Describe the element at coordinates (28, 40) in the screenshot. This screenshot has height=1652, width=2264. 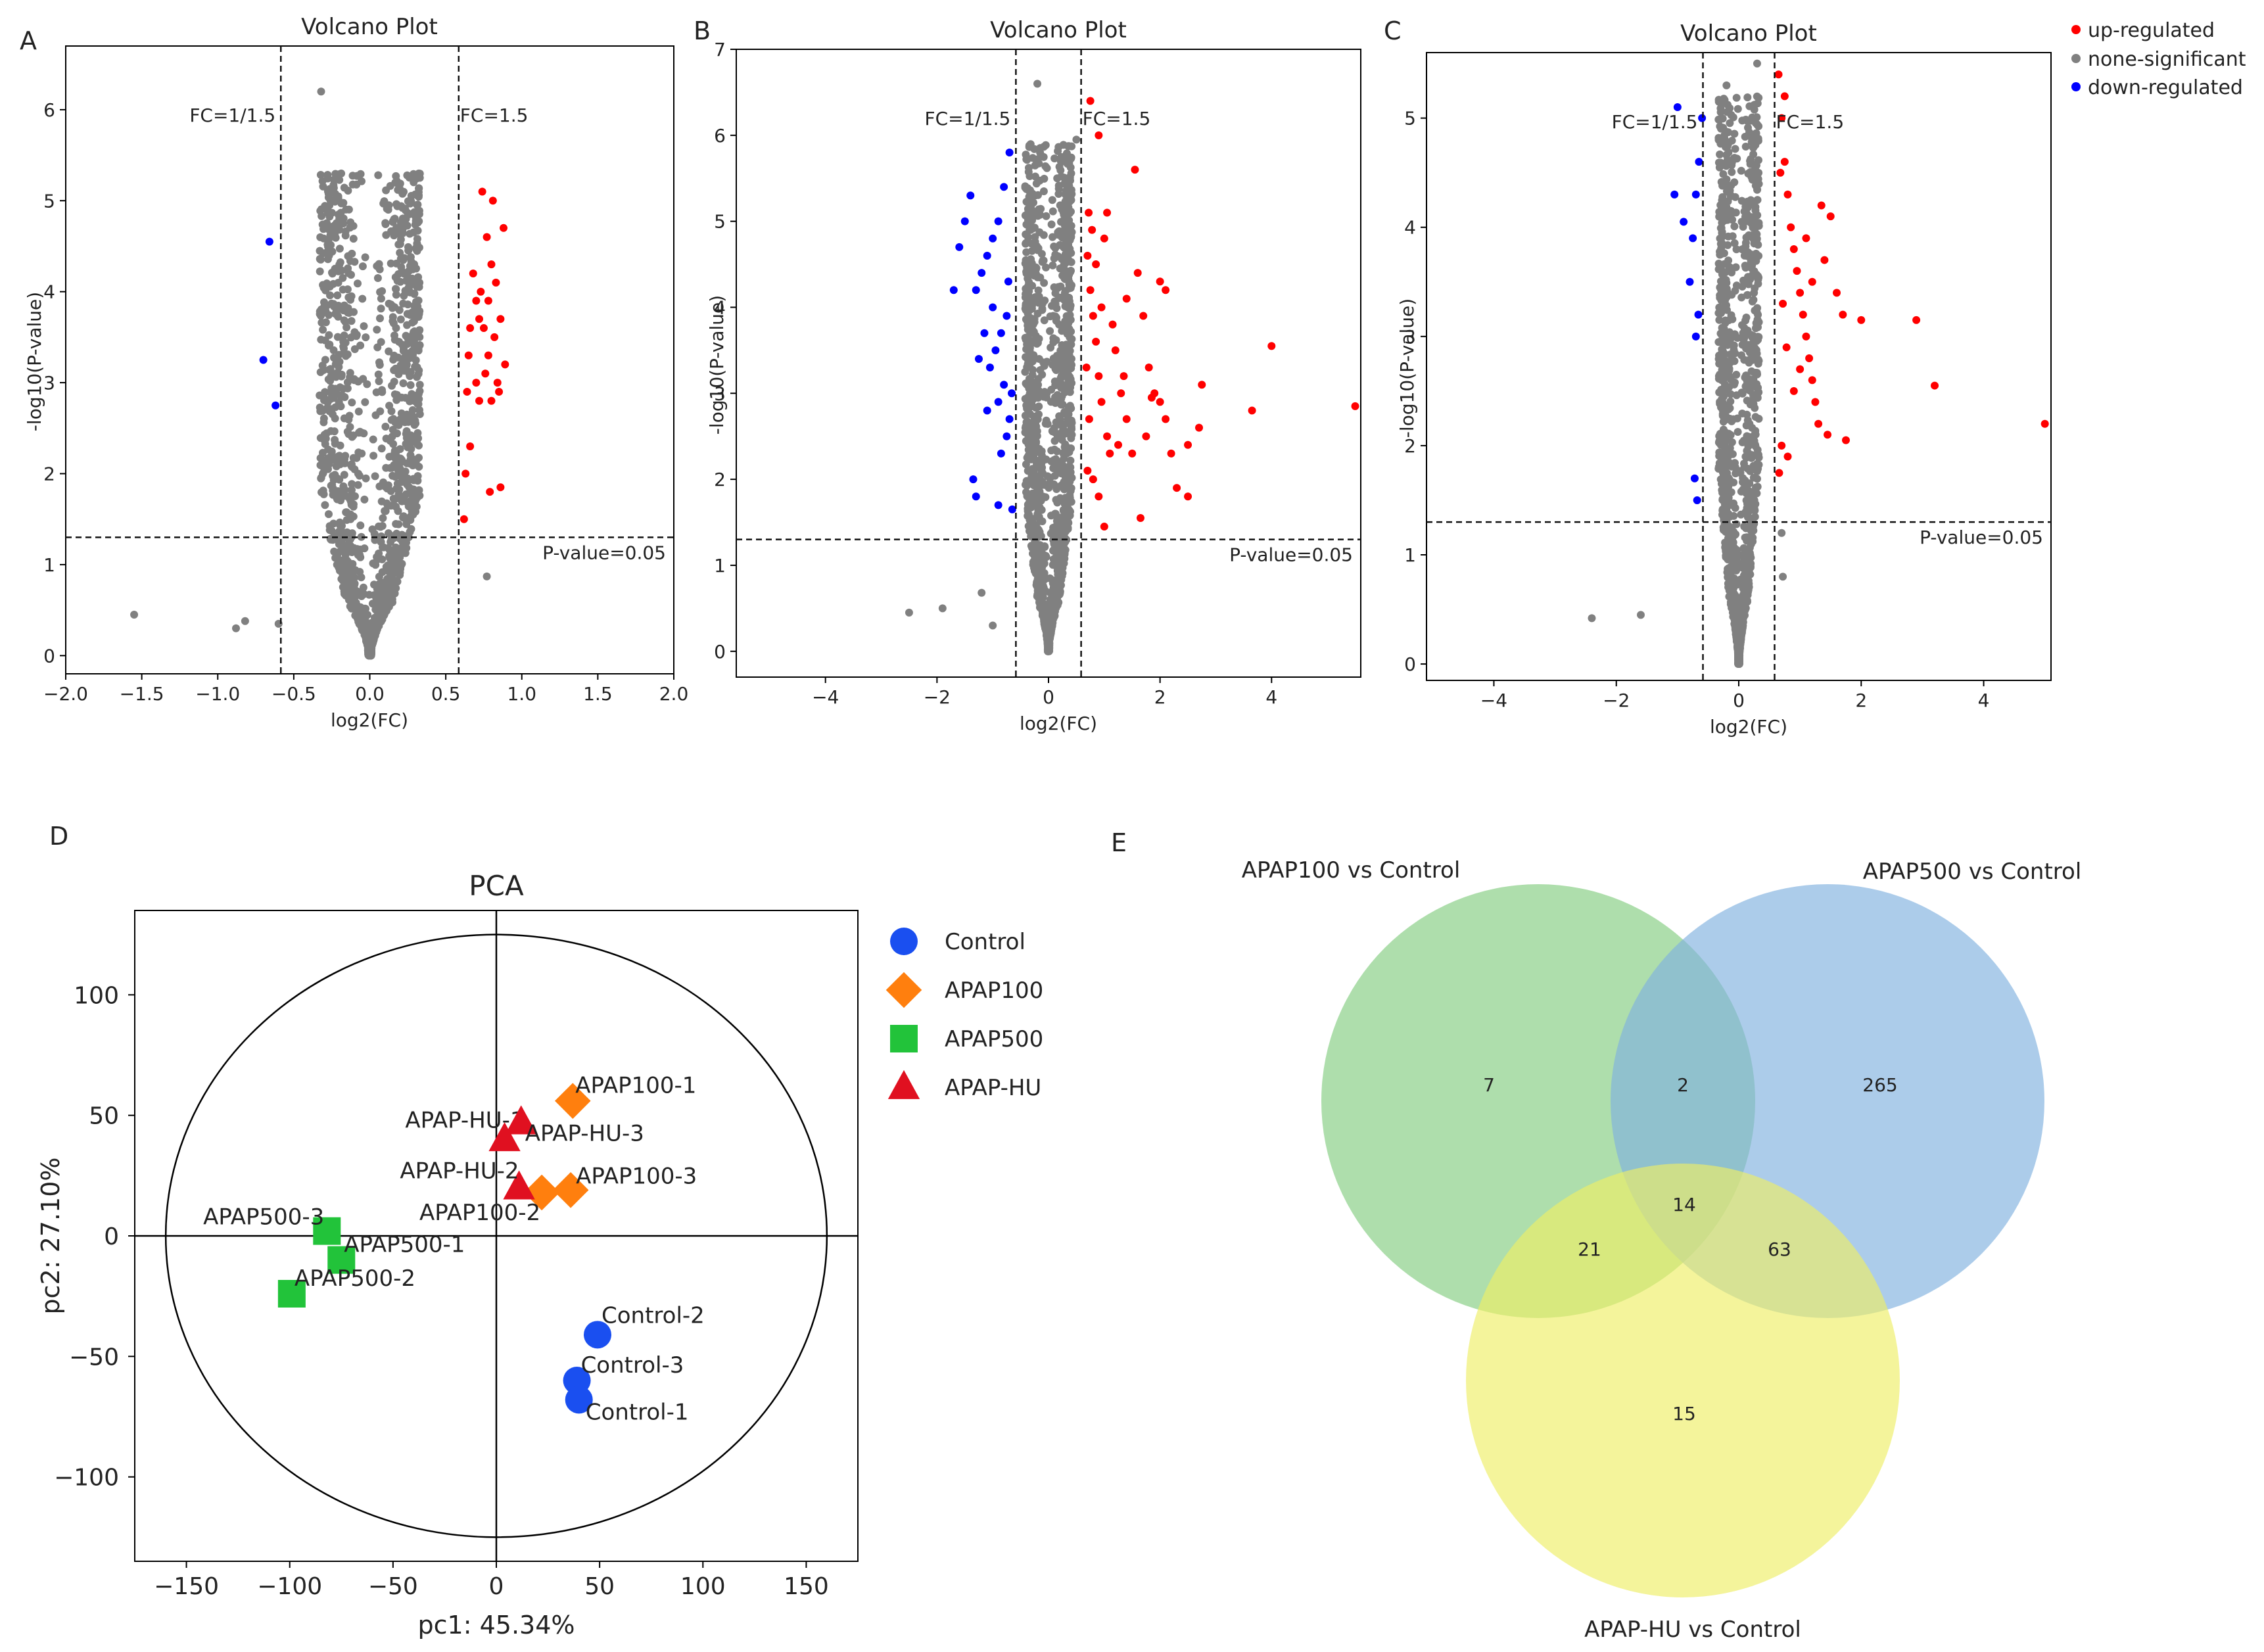
I see `panel-letter-a: A` at that location.